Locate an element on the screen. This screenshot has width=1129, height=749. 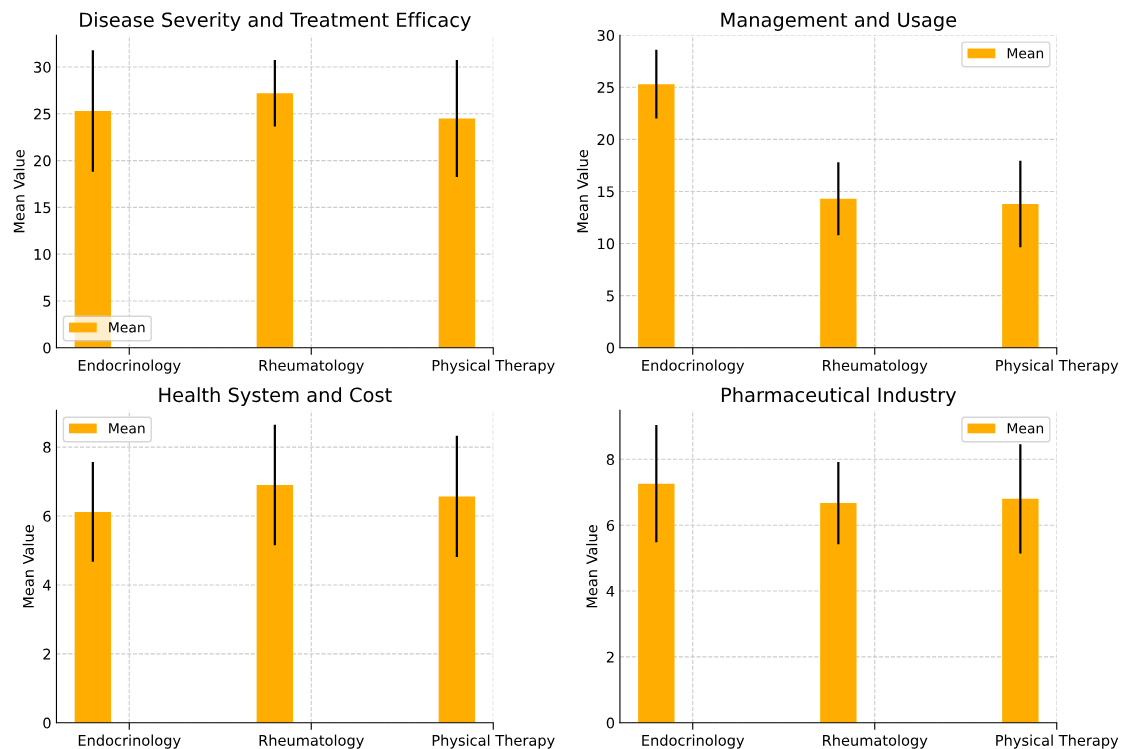
chart-title: Health System and Cost is located at coordinates (275, 396).